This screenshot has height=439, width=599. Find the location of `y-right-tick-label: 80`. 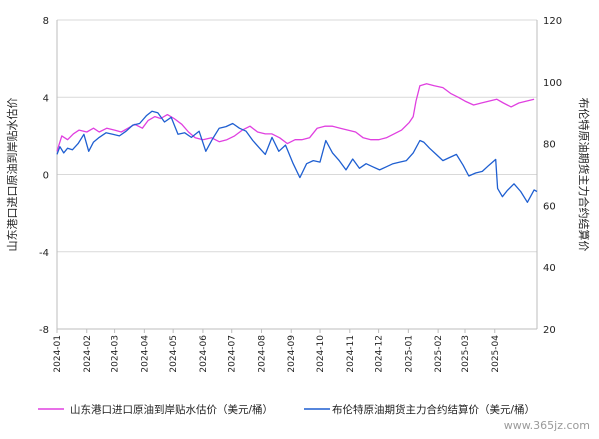

y-right-tick-label: 80 is located at coordinates (549, 145).